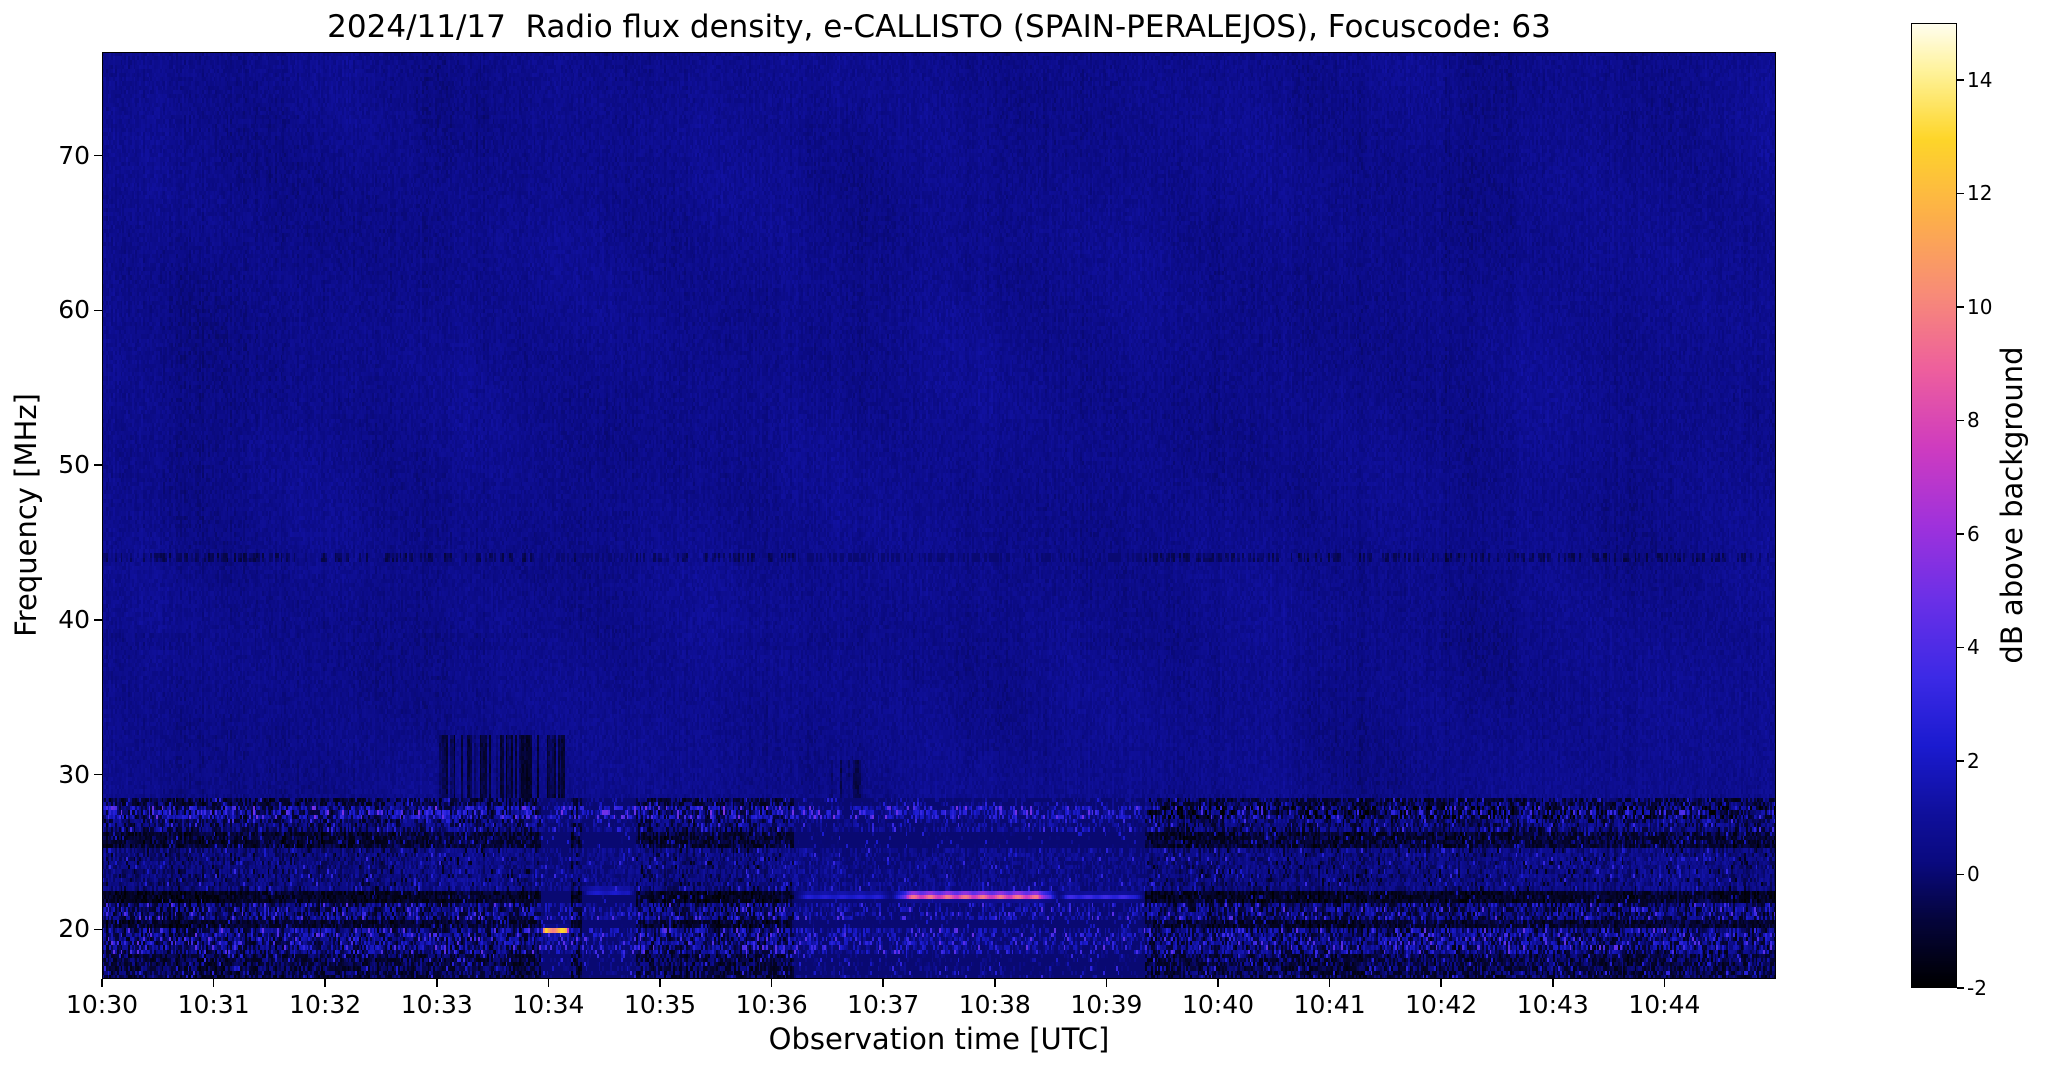 This screenshot has height=1067, width=2047. Describe the element at coordinates (1552, 1004) in the screenshot. I see `x-tick-label: 10:43` at that location.